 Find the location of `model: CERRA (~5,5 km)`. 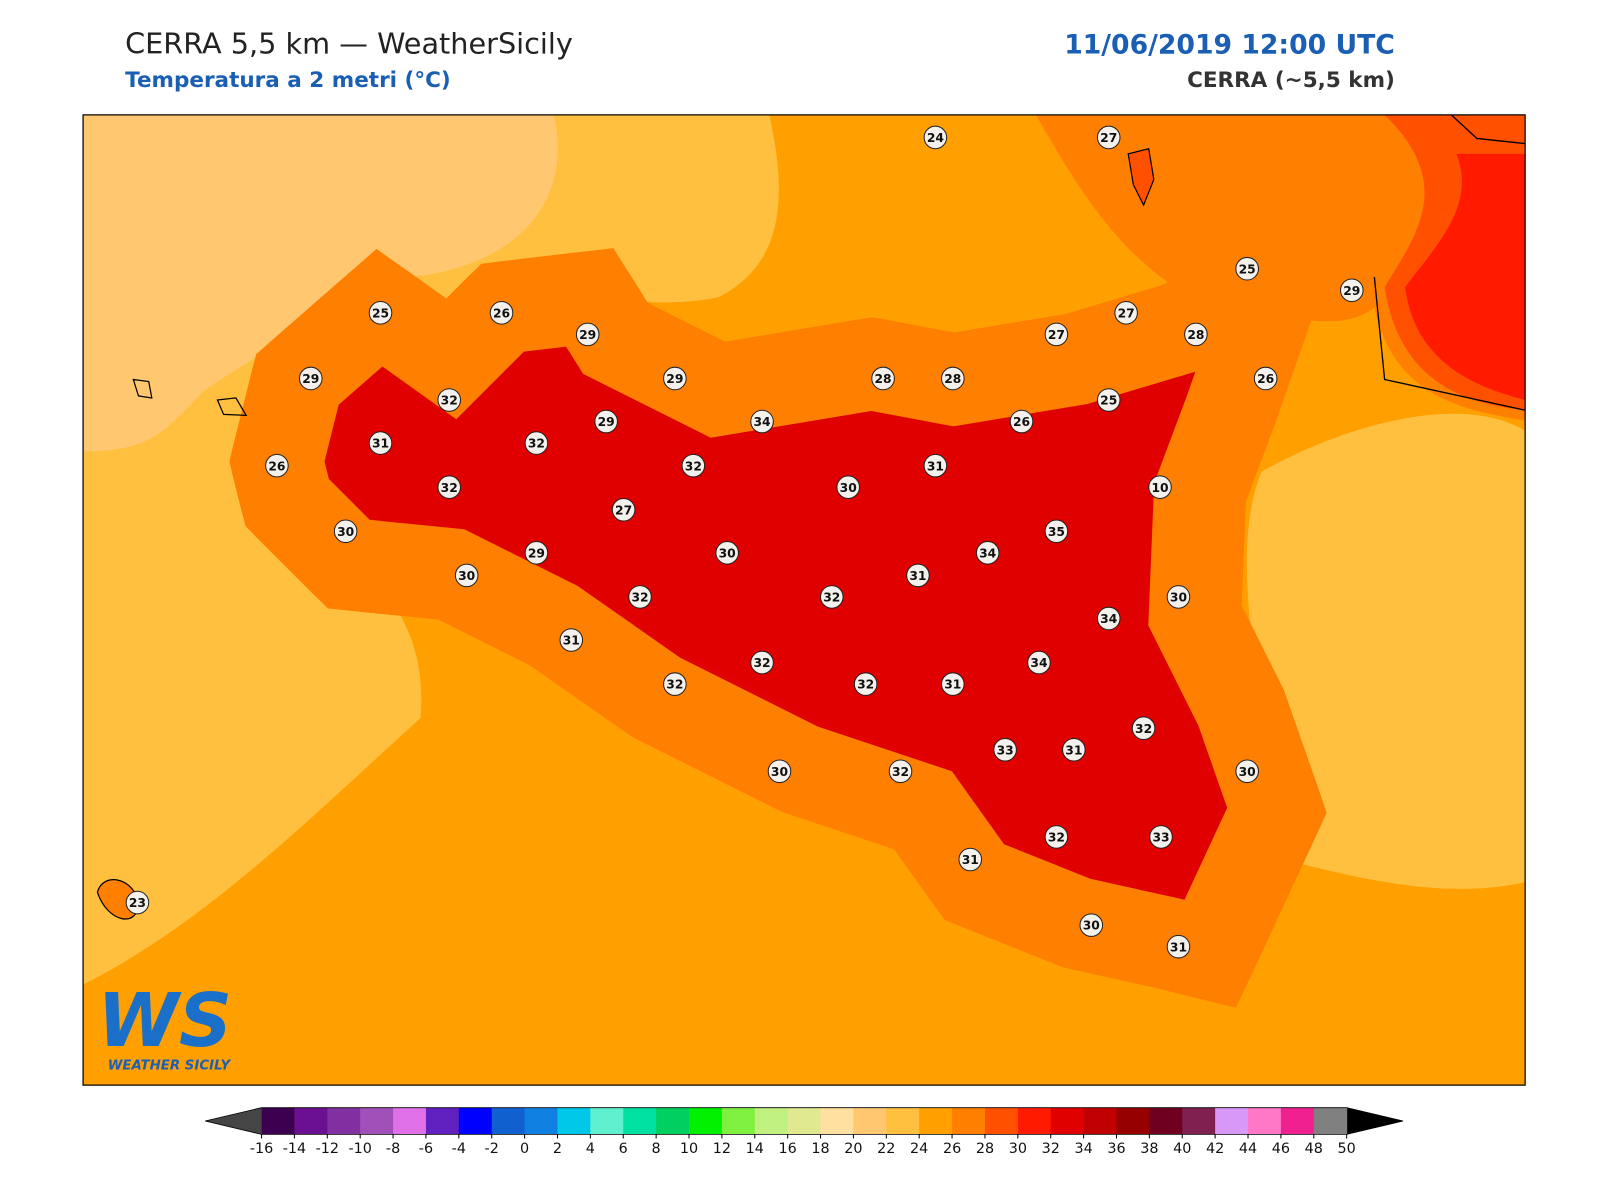

model: CERRA (~5,5 km) is located at coordinates (1291, 80).